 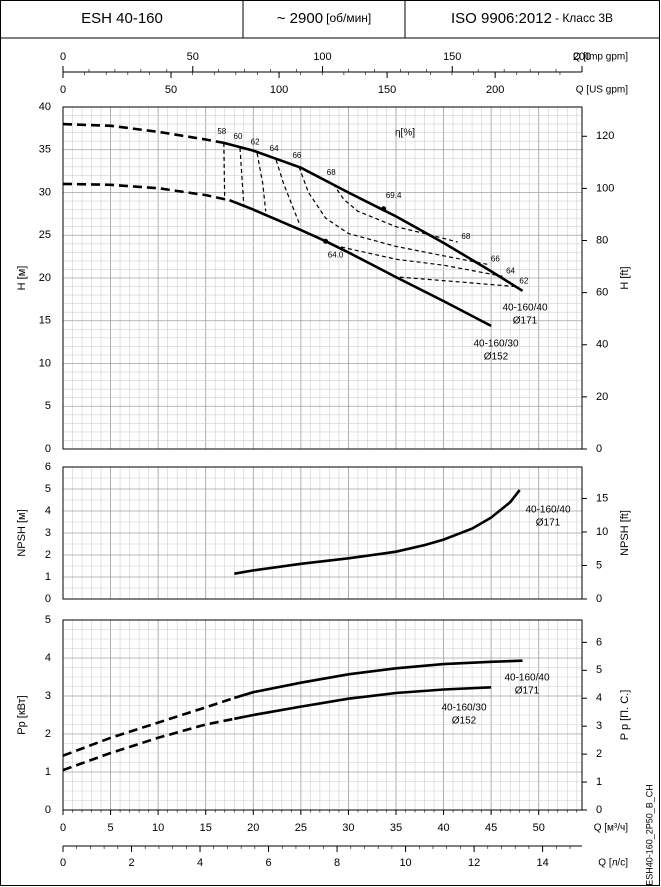 I want to click on x-tick-label: 45, so click(x=491, y=828).